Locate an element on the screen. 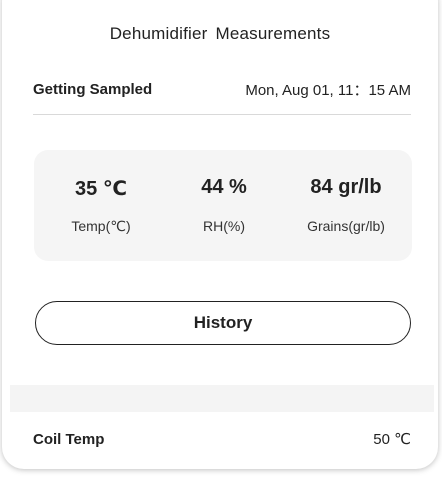 The height and width of the screenshot is (477, 442). temperature-value: 35 ℃ is located at coordinates (101, 188).